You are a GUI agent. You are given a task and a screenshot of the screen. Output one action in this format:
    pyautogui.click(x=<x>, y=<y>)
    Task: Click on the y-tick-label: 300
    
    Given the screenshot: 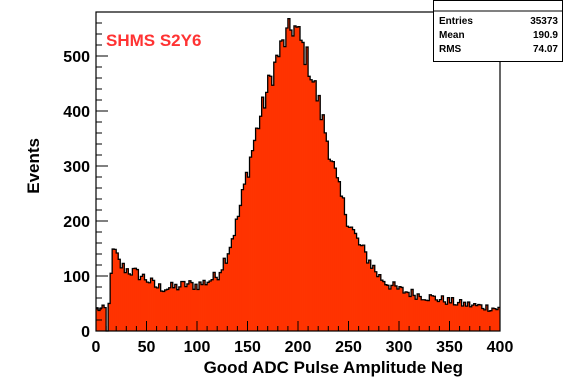 What is the action you would take?
    pyautogui.click(x=76, y=167)
    